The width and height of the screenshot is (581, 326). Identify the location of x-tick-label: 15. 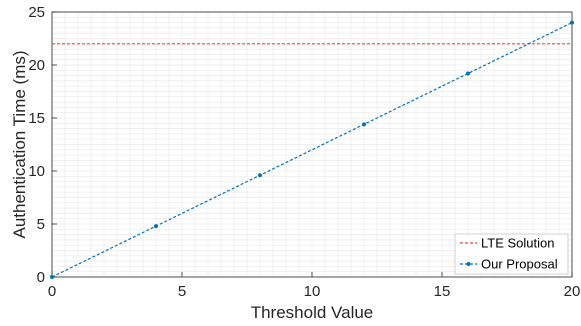
(442, 291).